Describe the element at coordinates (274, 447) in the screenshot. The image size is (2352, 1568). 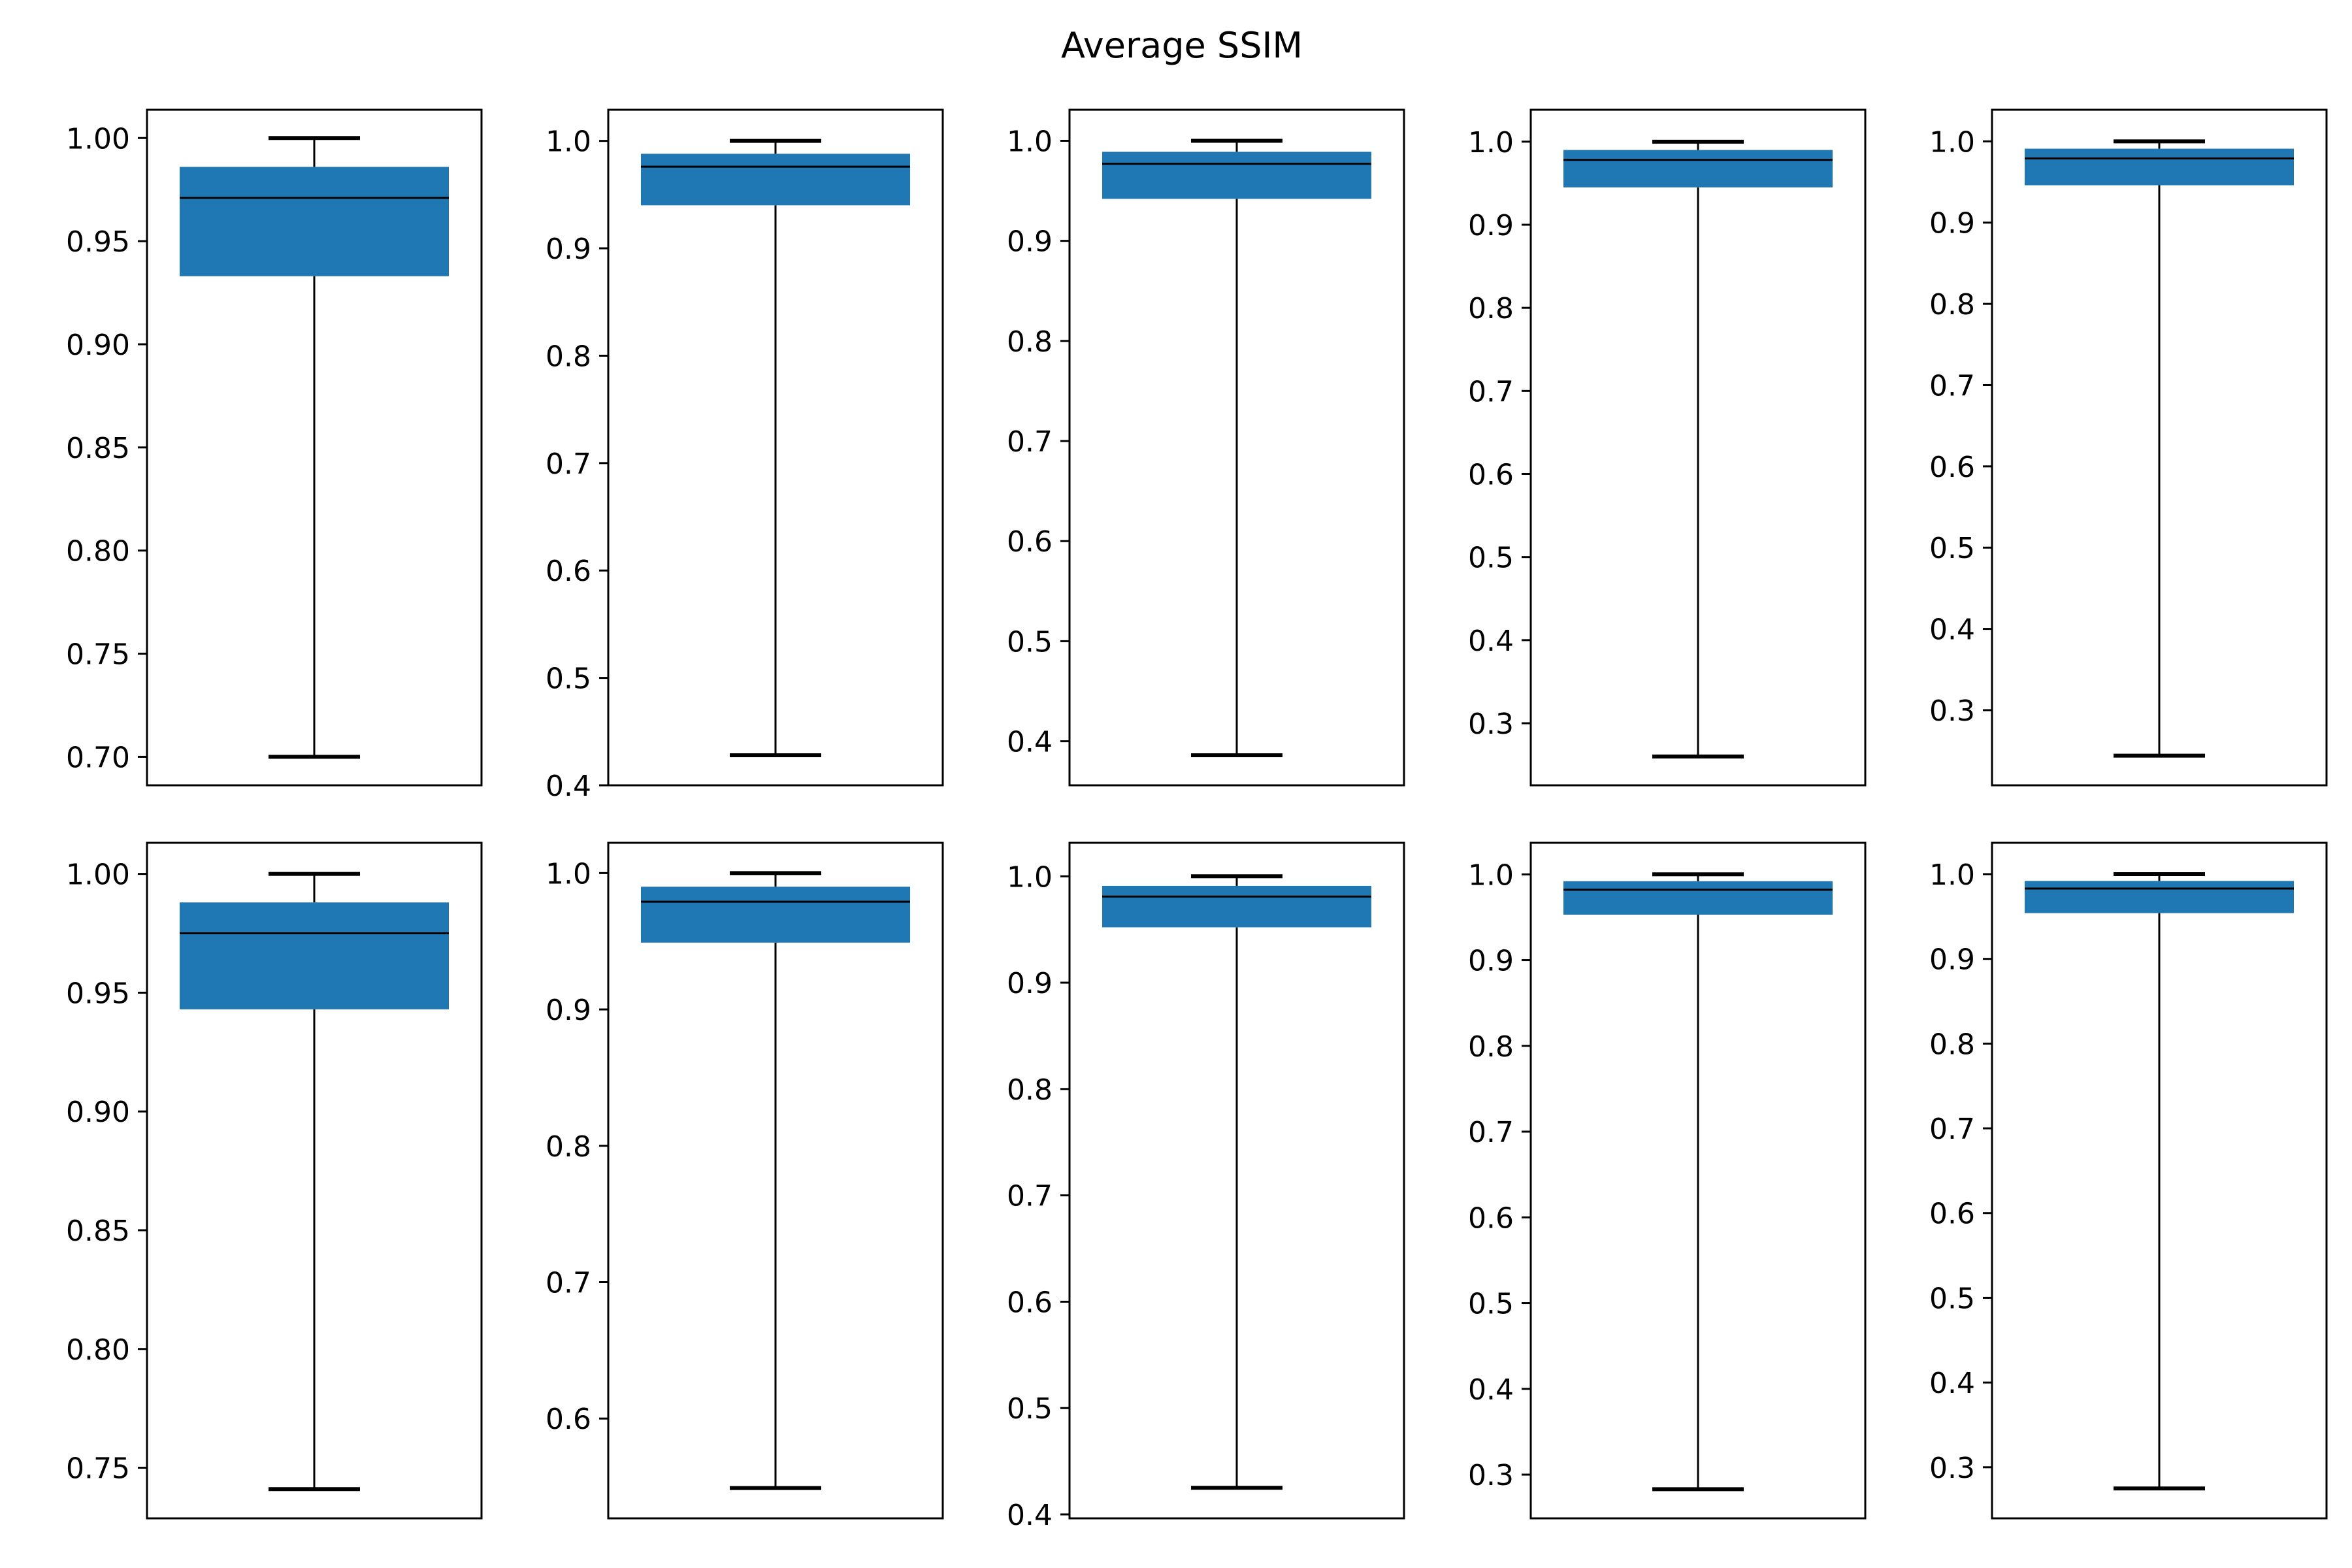
I see `subplot-r1-c1: 1.00 0.95 0.90 0.85 0.80 0.75 0.70` at that location.